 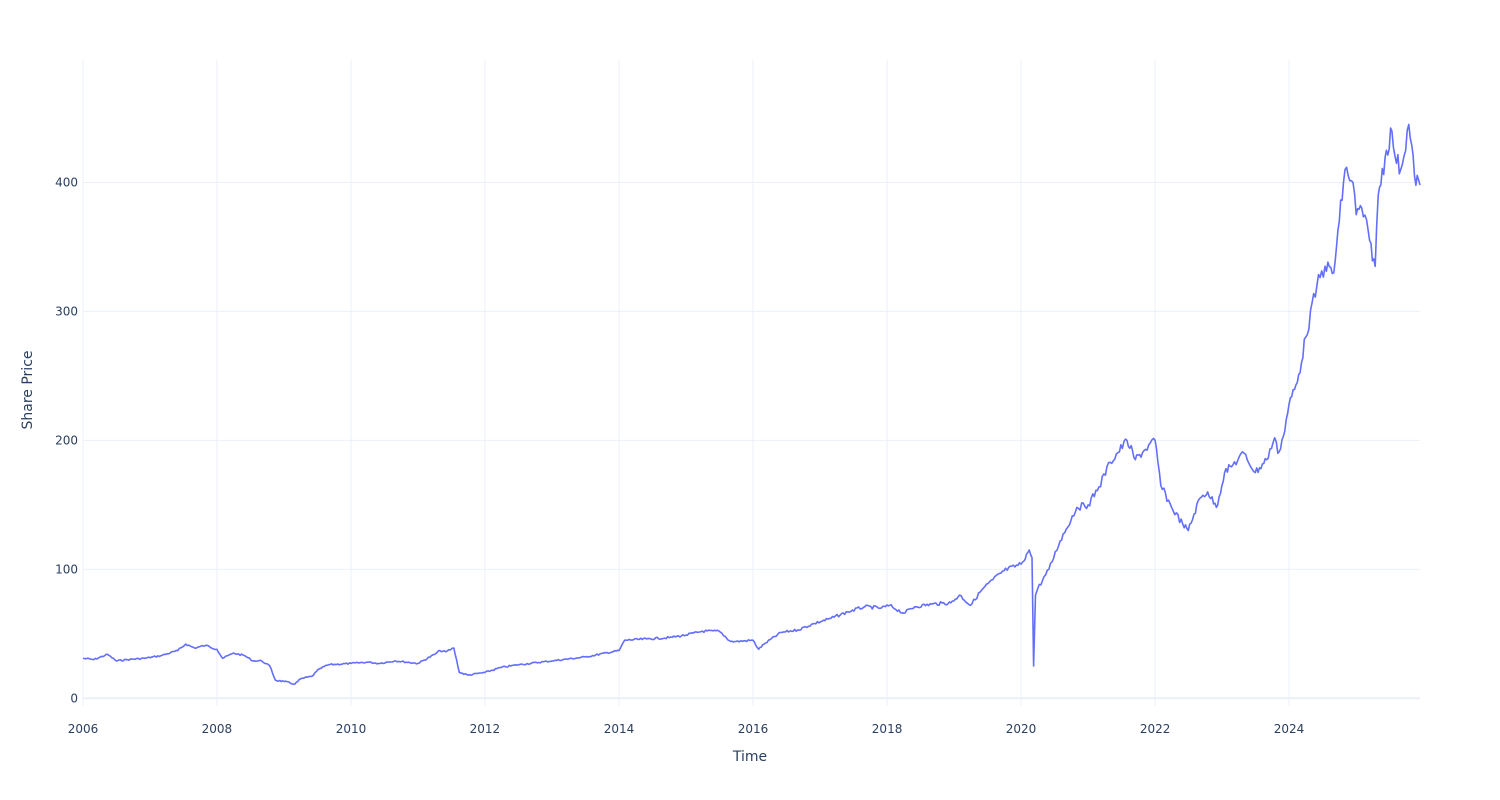 What do you see at coordinates (1155, 729) in the screenshot?
I see `x-tick-label: 2022` at bounding box center [1155, 729].